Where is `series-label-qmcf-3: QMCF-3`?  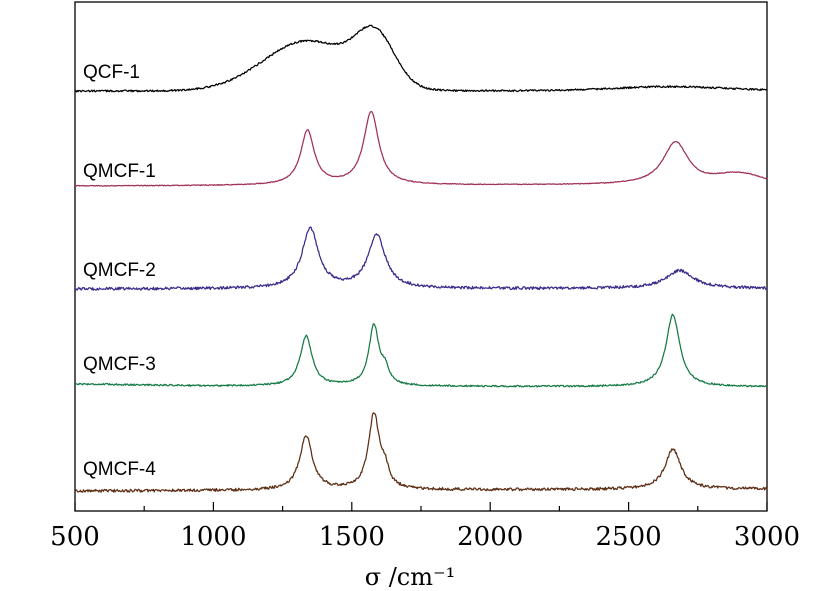
series-label-qmcf-3: QMCF-3 is located at coordinates (119, 364).